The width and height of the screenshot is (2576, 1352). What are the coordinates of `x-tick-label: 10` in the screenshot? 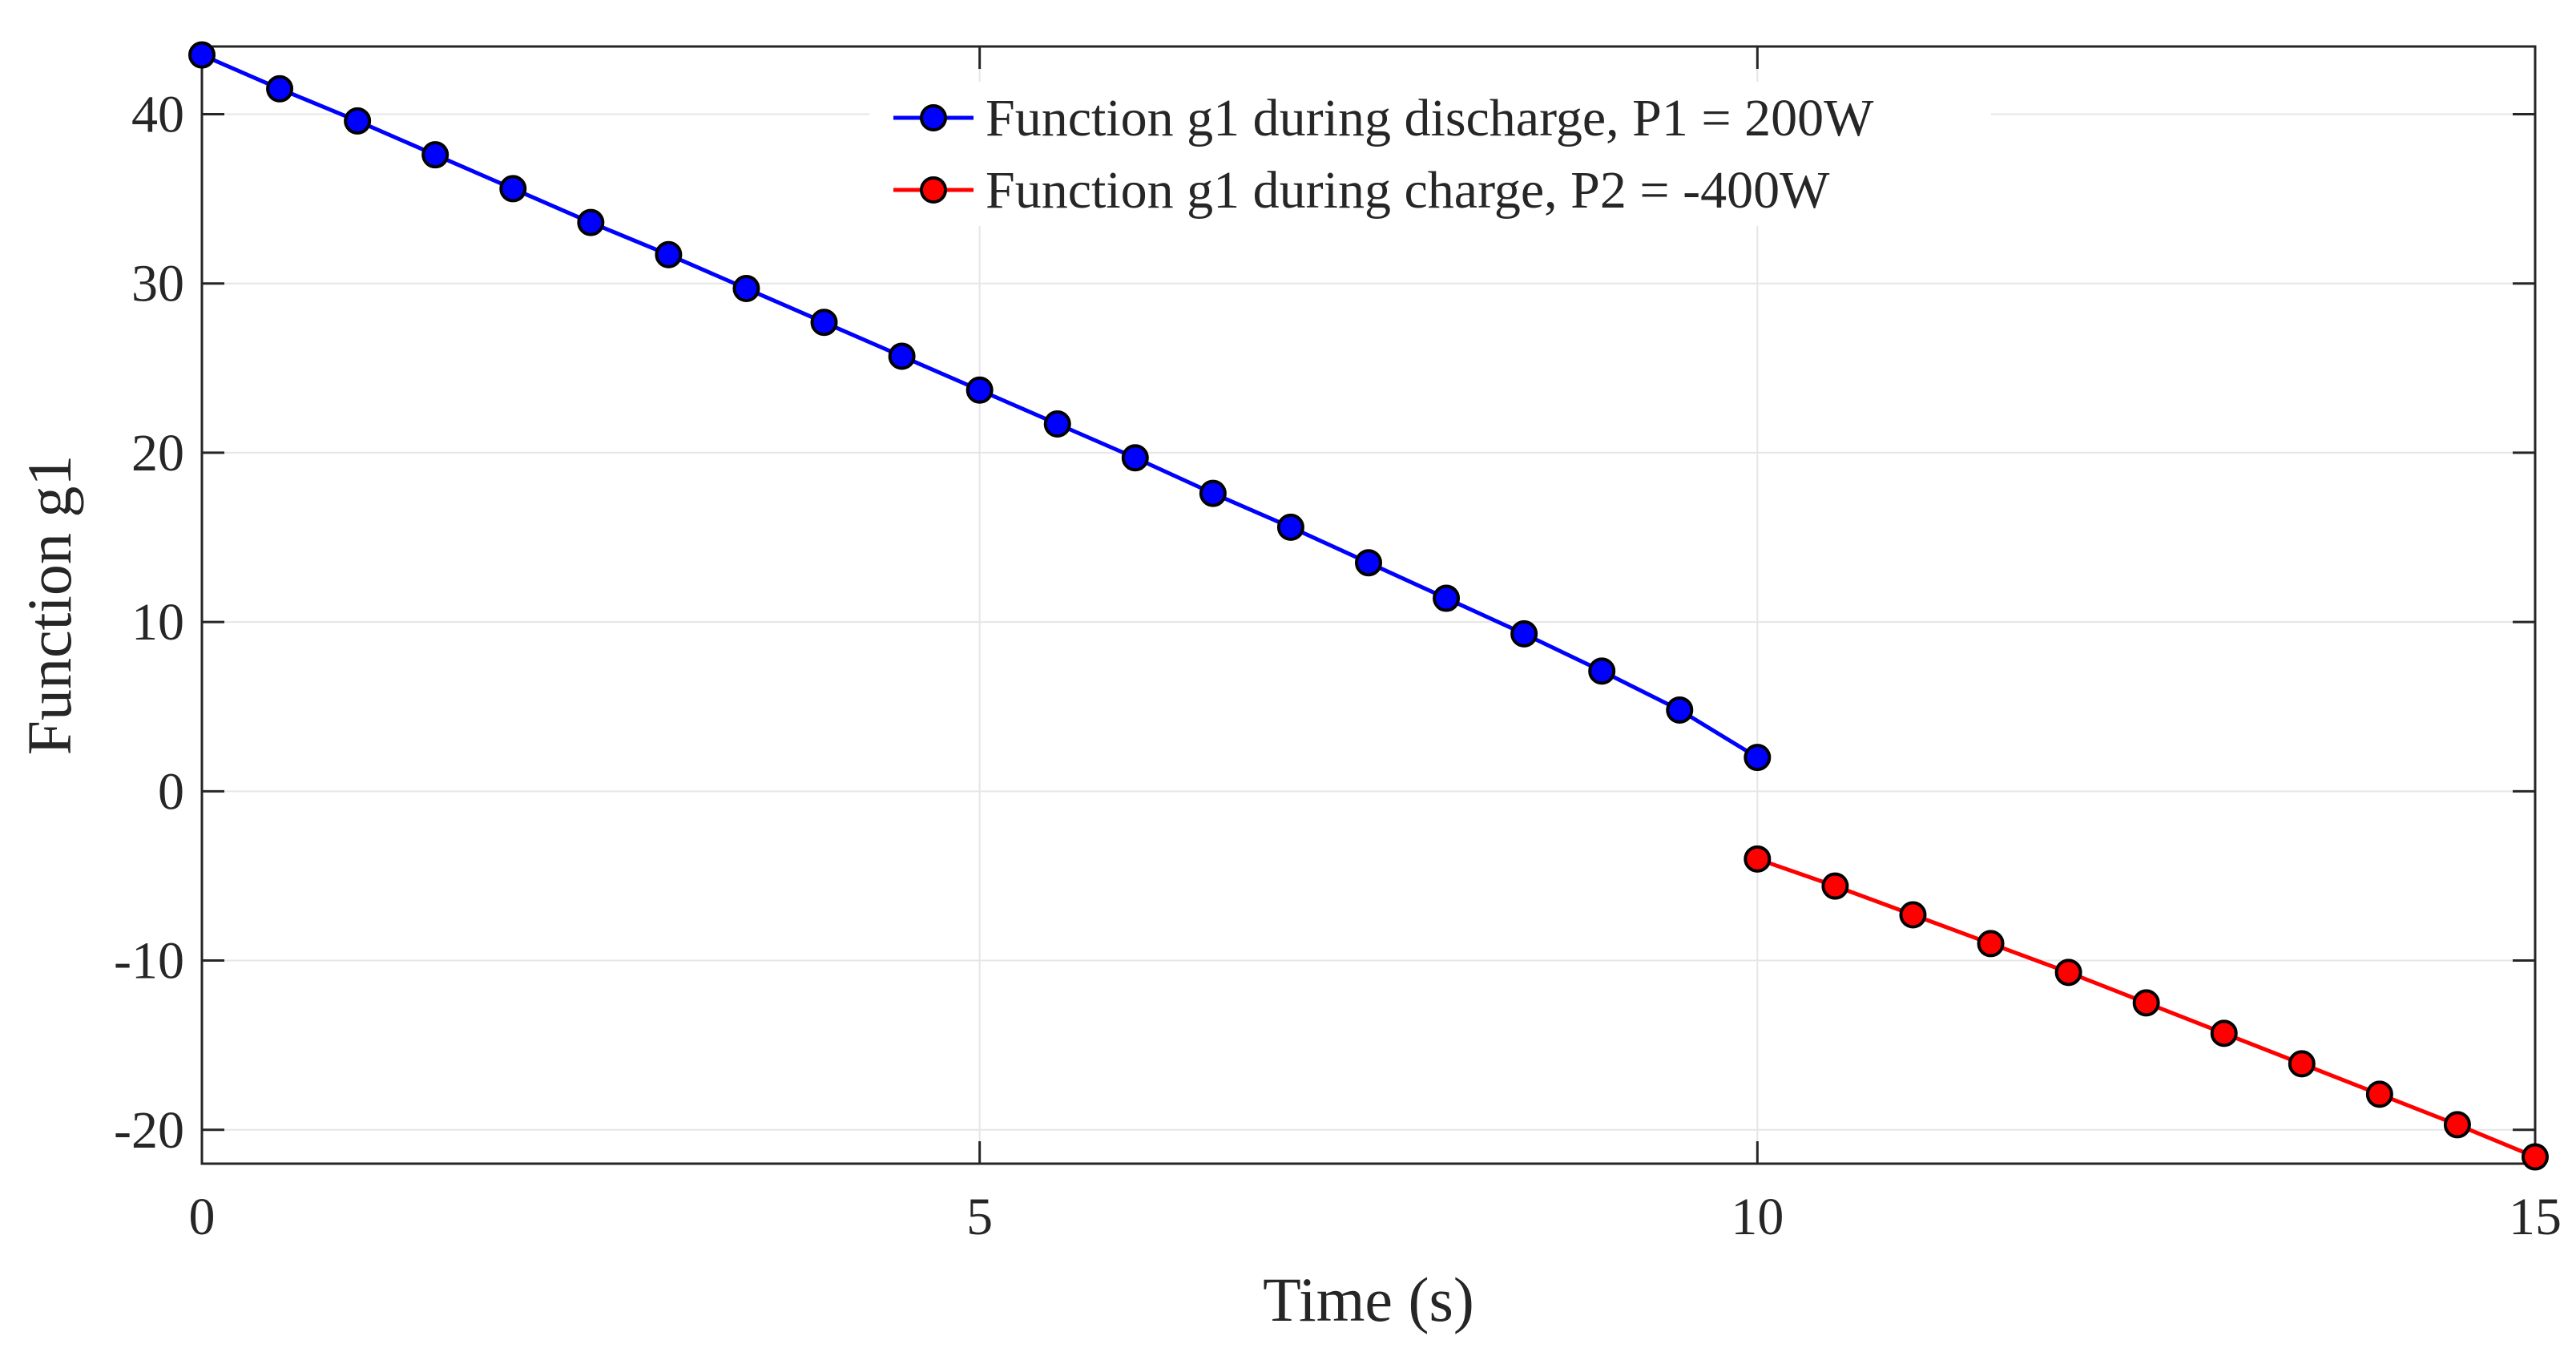 It's located at (1757, 1217).